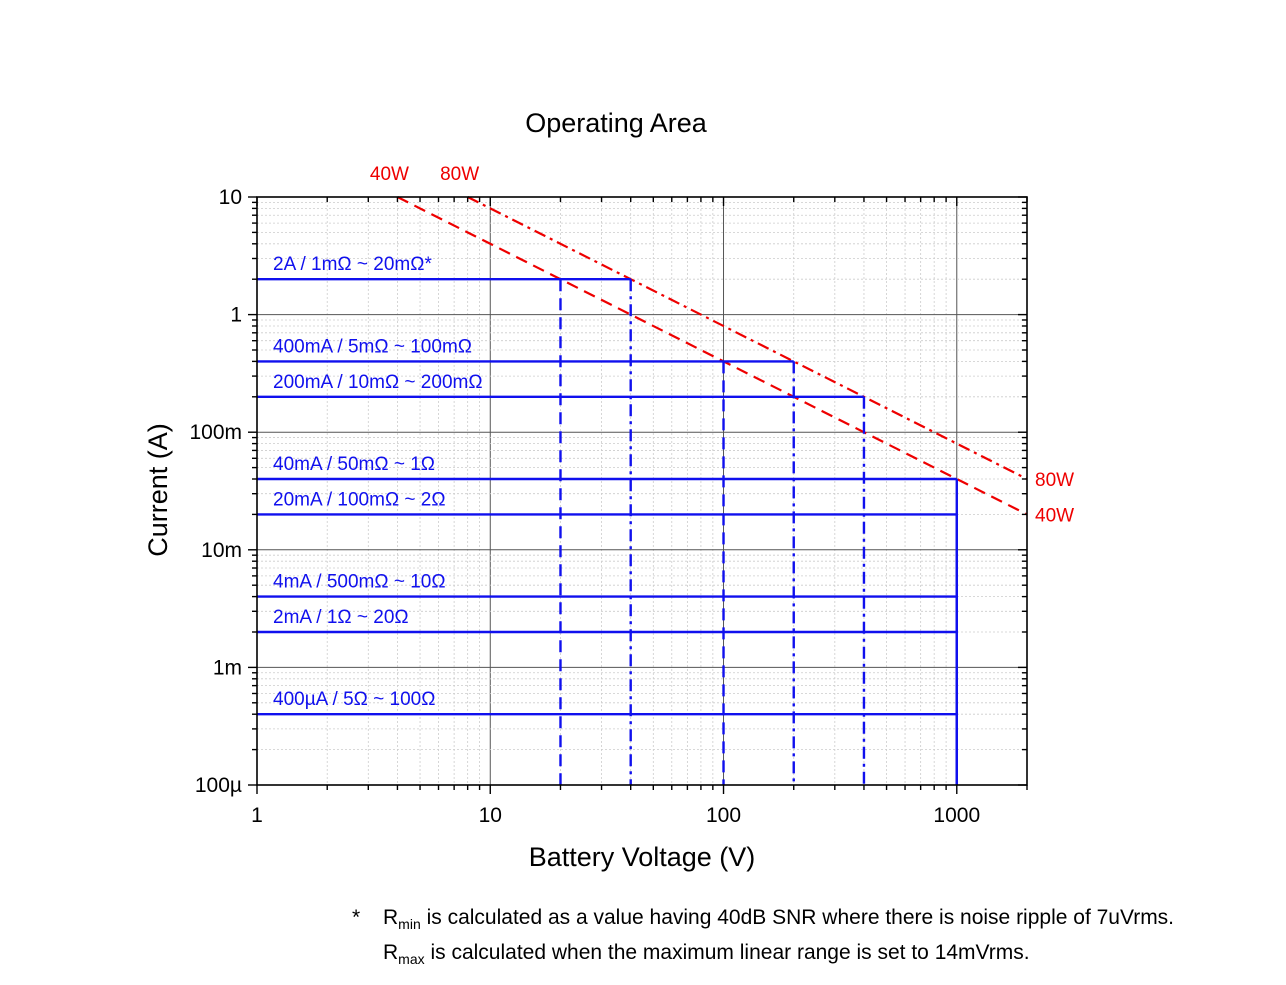 This screenshot has width=1286, height=985. Describe the element at coordinates (956, 815) in the screenshot. I see `x-tick-label: 1000` at that location.